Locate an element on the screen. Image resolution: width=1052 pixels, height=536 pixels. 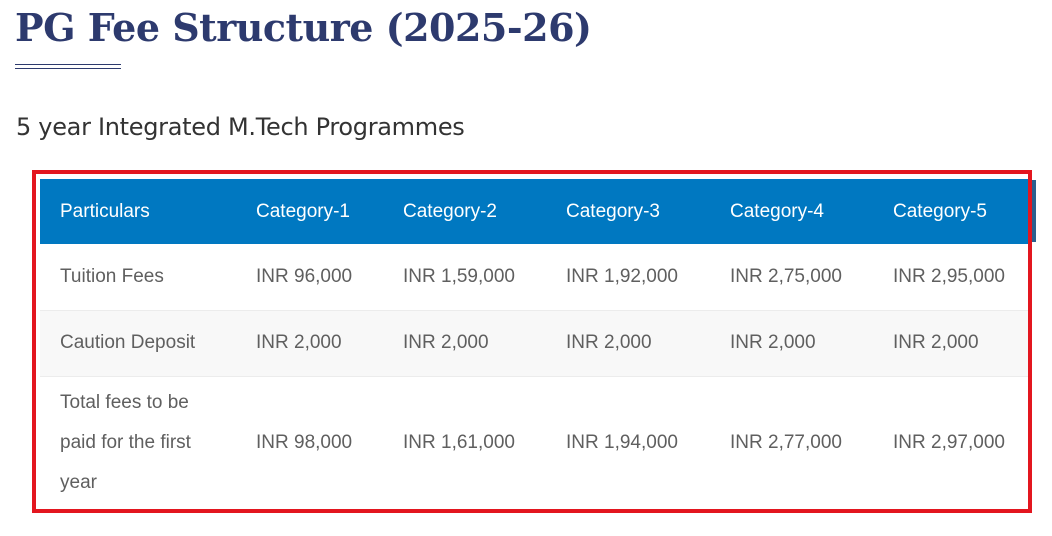
table-scroll-edge is located at coordinates (1034, 211).